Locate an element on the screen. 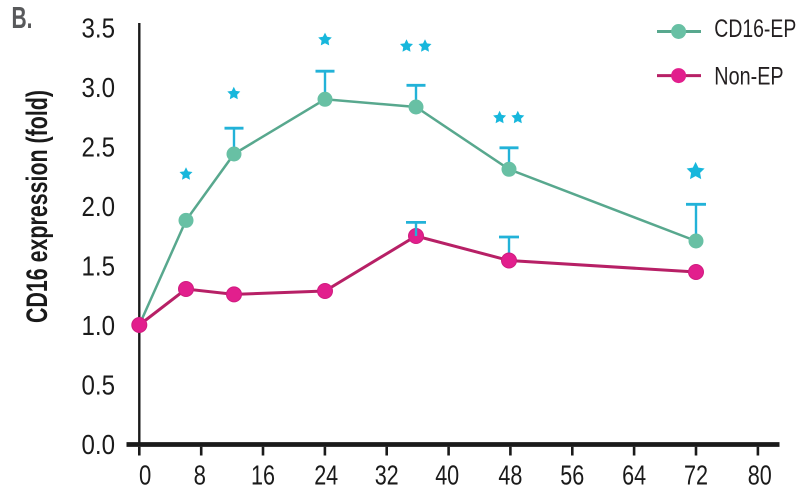 The height and width of the screenshot is (498, 802). svg-text: 72 is located at coordinates (696, 475).